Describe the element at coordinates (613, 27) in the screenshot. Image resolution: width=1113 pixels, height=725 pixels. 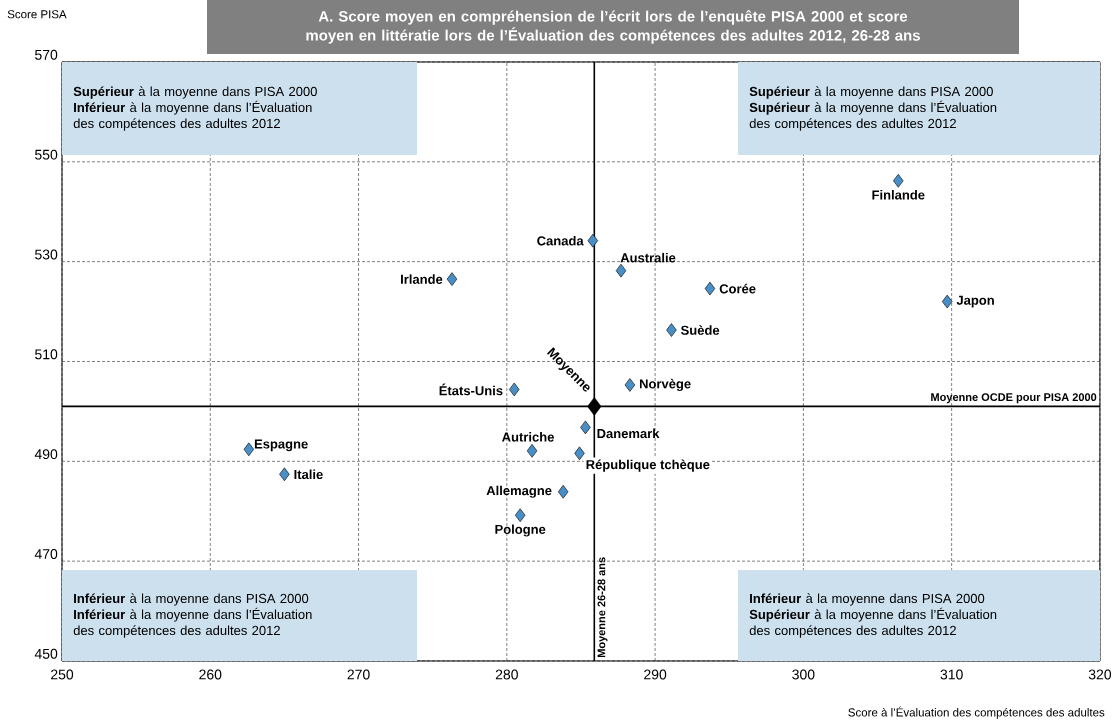
I see `chart-title: A. Score moyen en compréhension de l’écrit lors de l’enquête PISA 2000 et score moyen en littératie lors de l’Évaluation des compétences des adultes 2012, 26-28 ans` at that location.